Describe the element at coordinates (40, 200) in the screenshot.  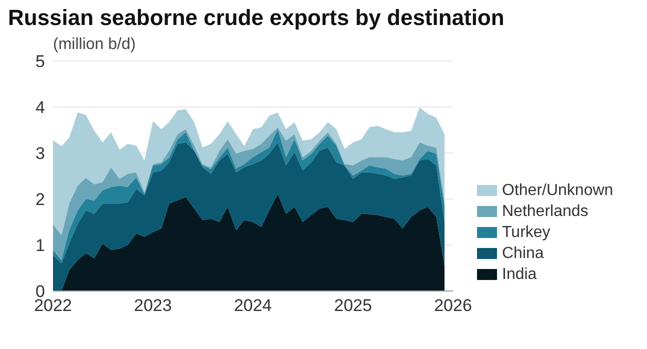
I see `y-tick-label: 2` at that location.